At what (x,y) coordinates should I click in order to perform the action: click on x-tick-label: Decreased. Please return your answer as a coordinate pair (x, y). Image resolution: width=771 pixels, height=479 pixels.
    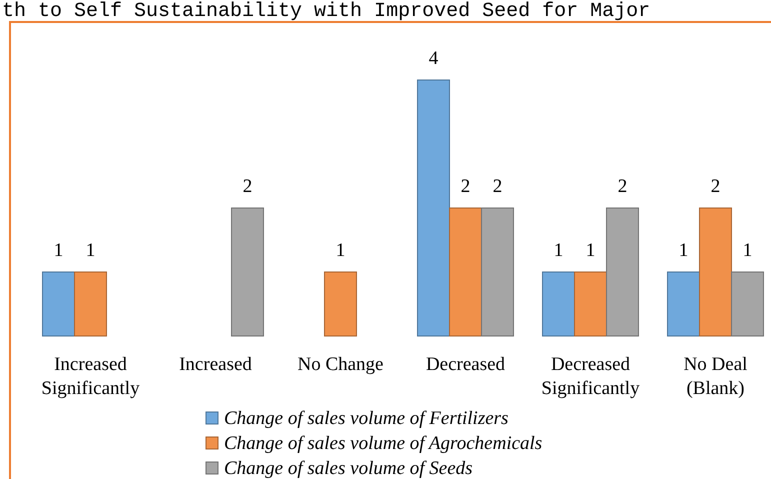
    Looking at the image, I should click on (466, 364).